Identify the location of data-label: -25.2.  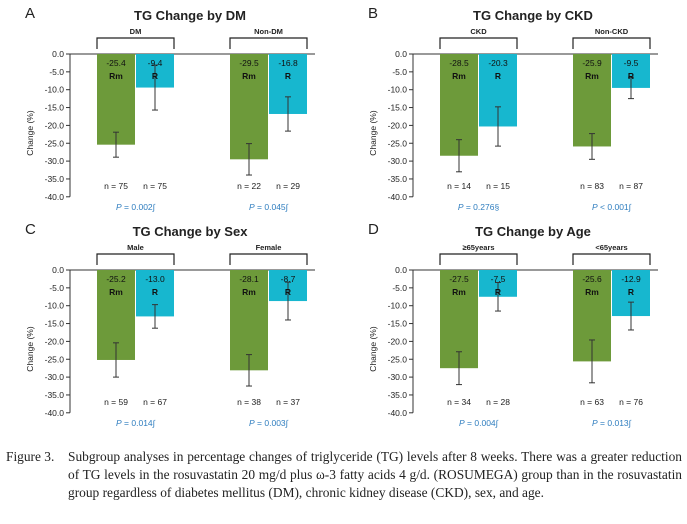
(116, 279).